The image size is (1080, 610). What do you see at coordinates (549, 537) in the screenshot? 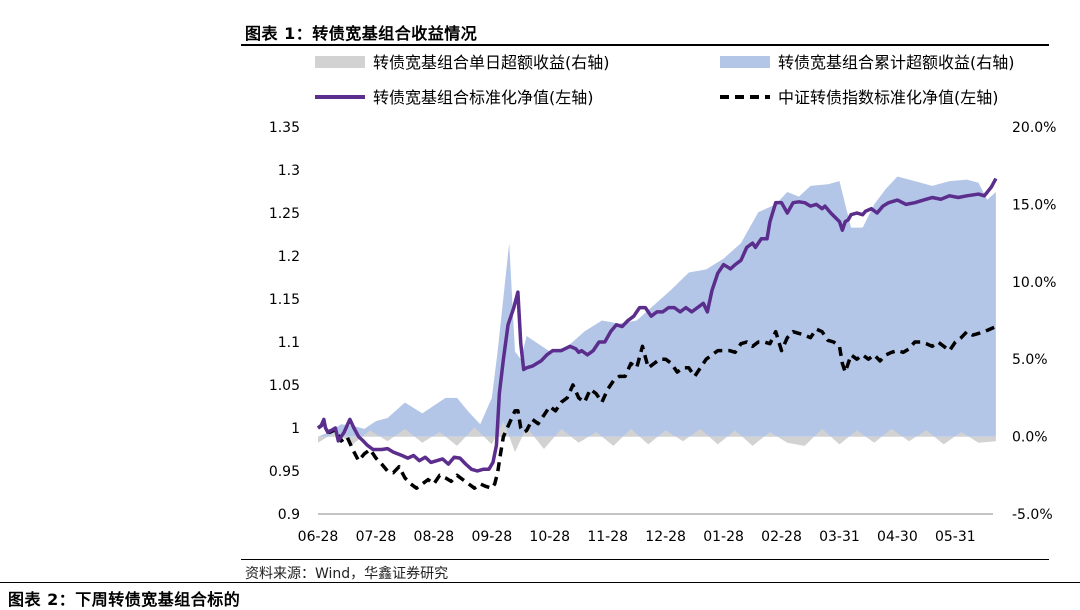
I see `x-axis-tick-label: 10-28` at bounding box center [549, 537].